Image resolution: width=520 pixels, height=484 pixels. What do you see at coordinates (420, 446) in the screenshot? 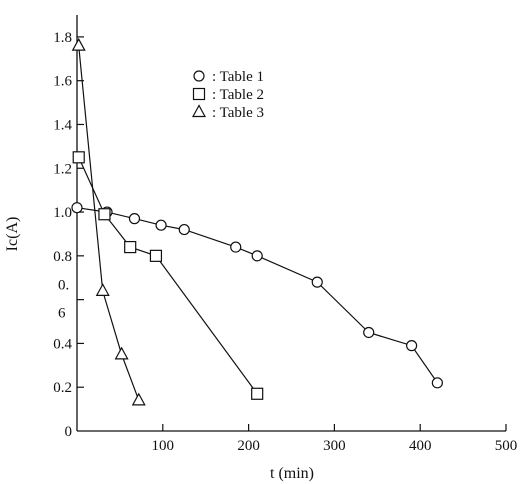
I see `x-tick-label: 400` at bounding box center [420, 446].